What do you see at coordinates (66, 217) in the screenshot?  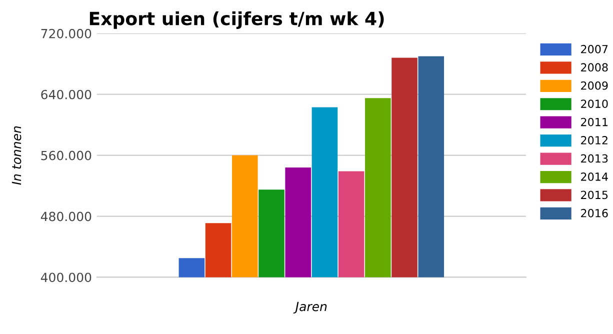 I see `y-tick-label: 480.000` at bounding box center [66, 217].